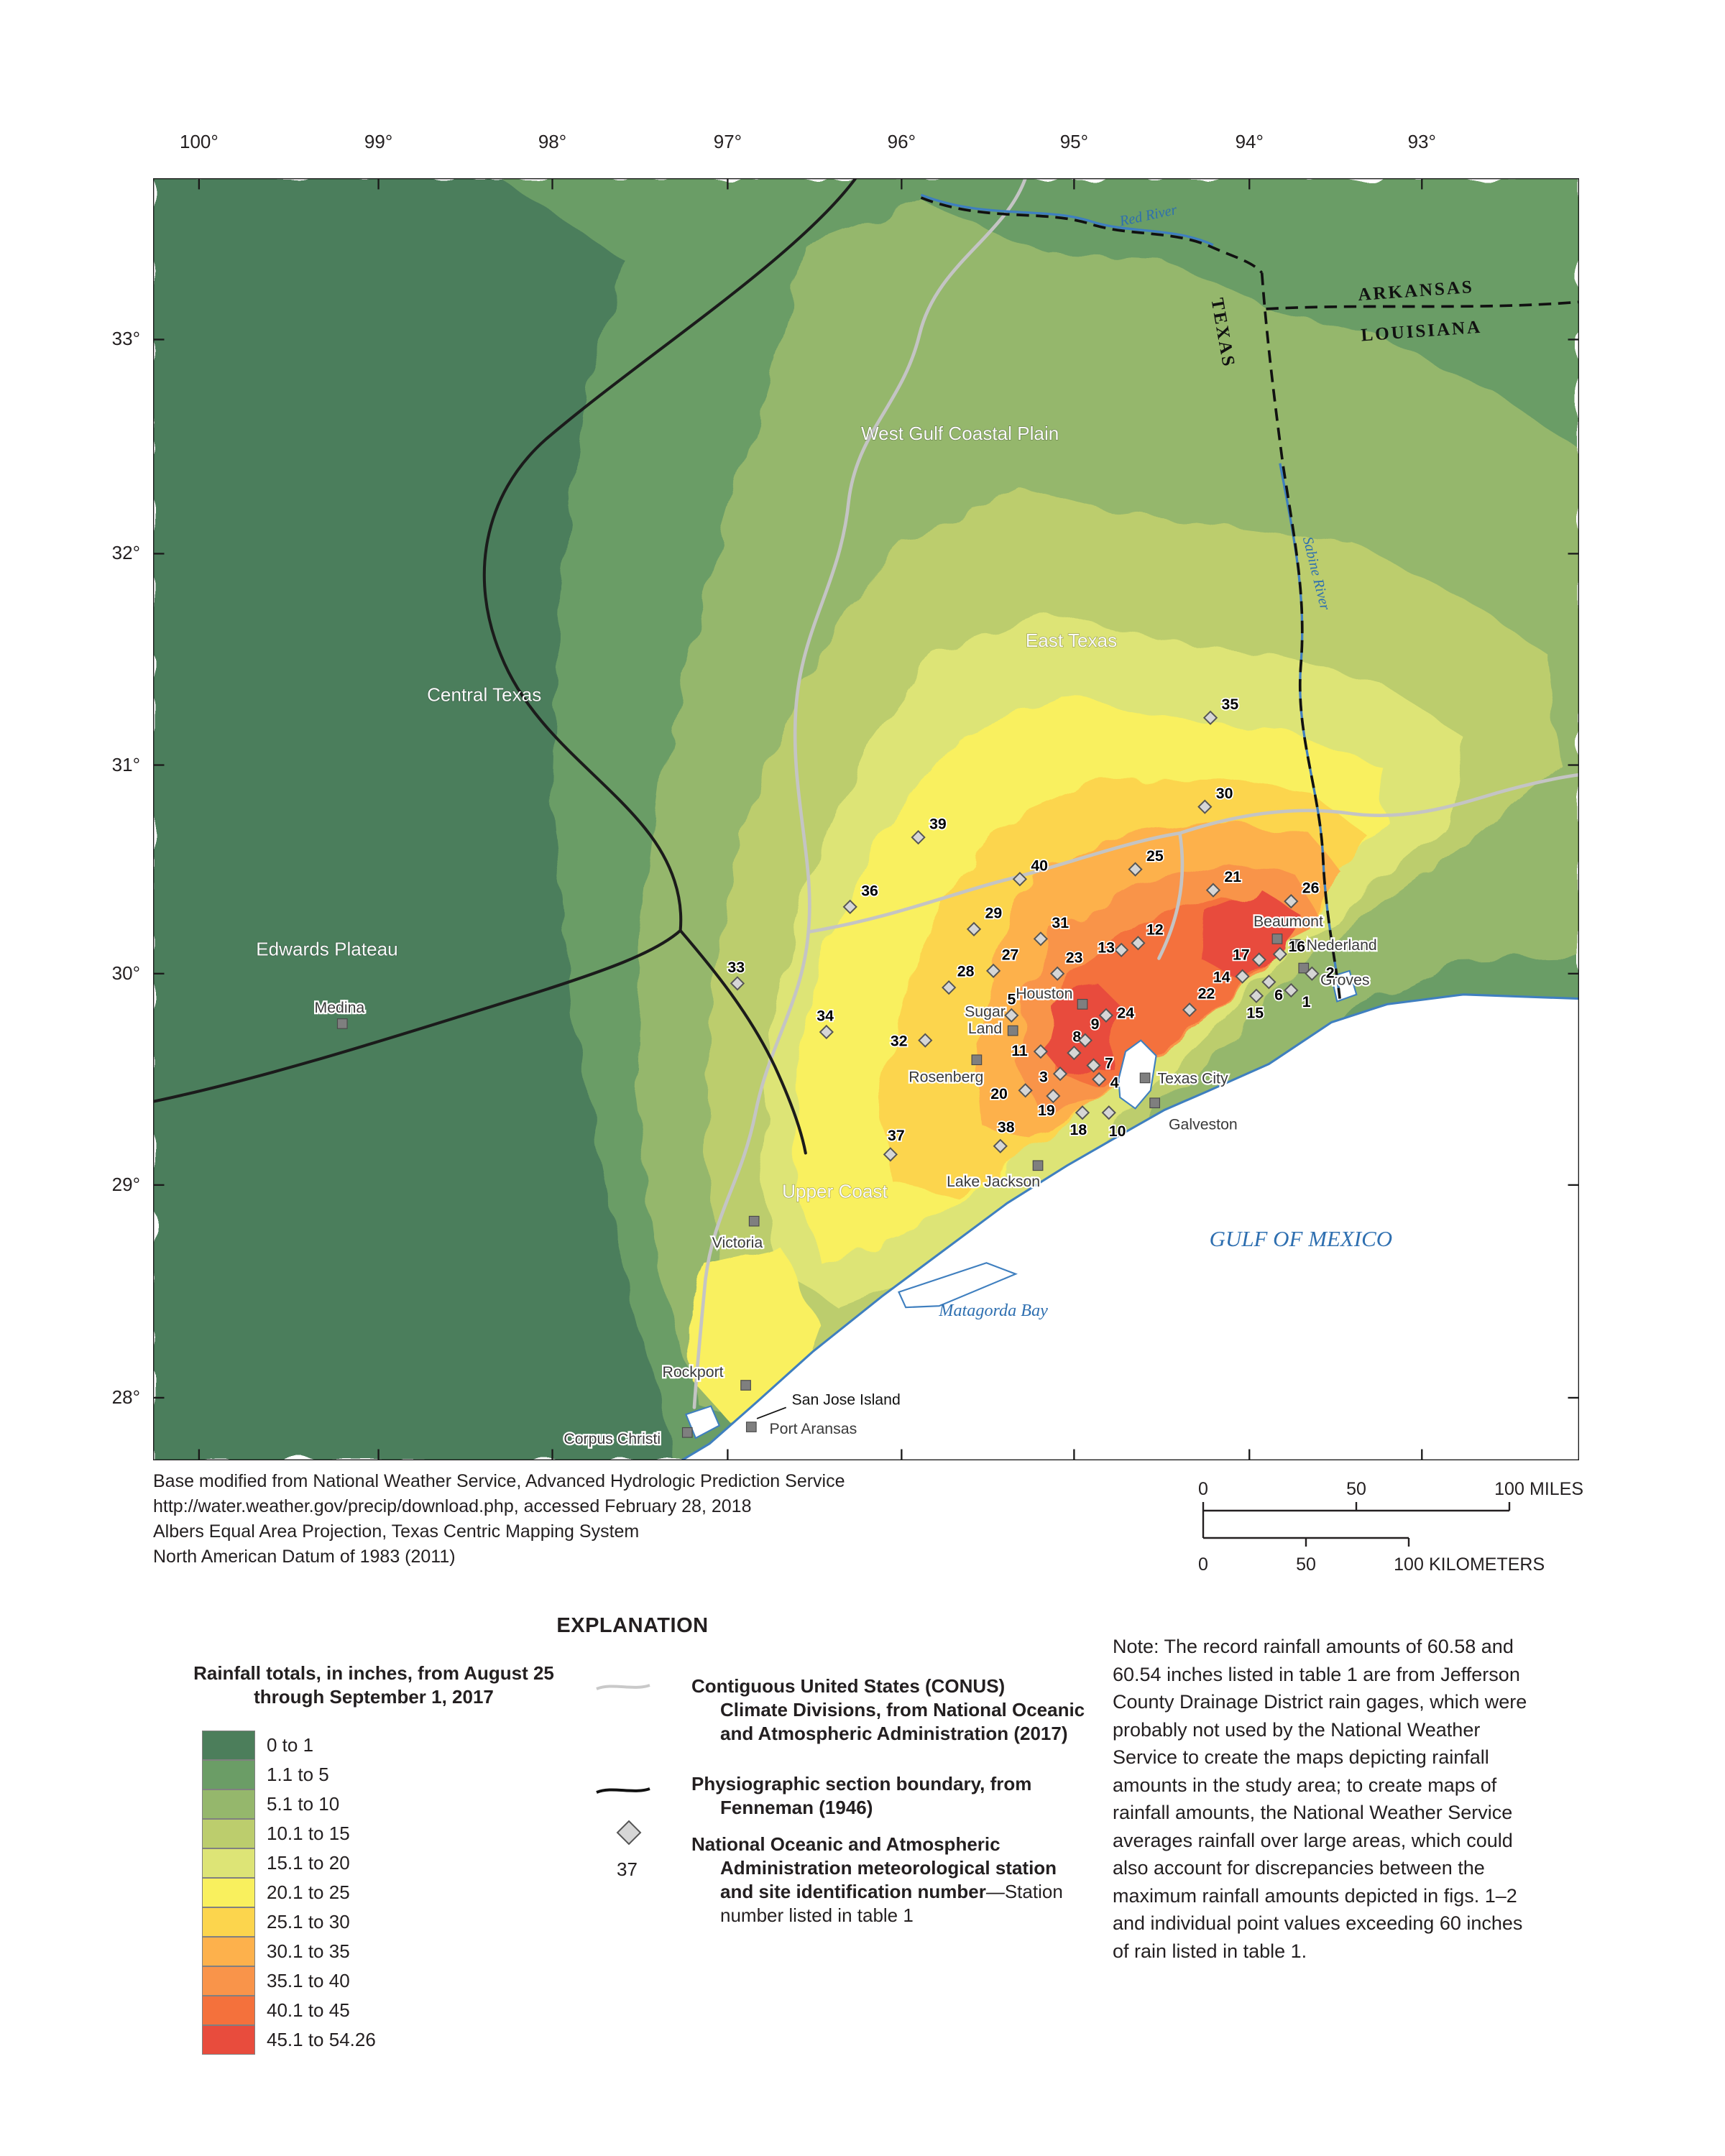 This screenshot has height=2156, width=1725. Describe the element at coordinates (1043, 1077) in the screenshot. I see `station-number: 3` at that location.